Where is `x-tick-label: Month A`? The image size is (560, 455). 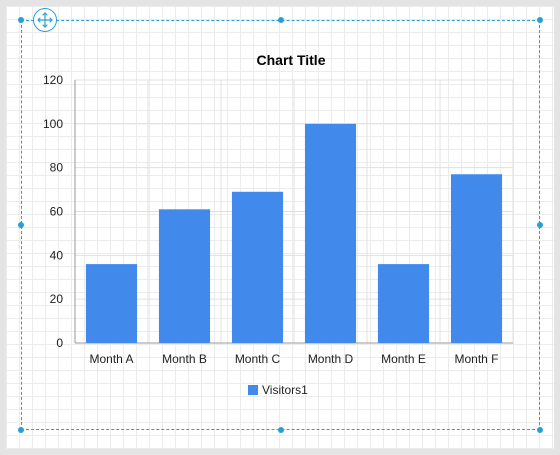
x-tick-label: Month A is located at coordinates (111, 359).